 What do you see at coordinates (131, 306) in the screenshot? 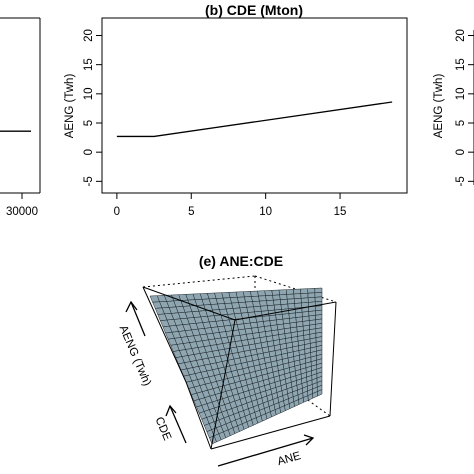
I see `z-axis-arrowhead` at bounding box center [131, 306].